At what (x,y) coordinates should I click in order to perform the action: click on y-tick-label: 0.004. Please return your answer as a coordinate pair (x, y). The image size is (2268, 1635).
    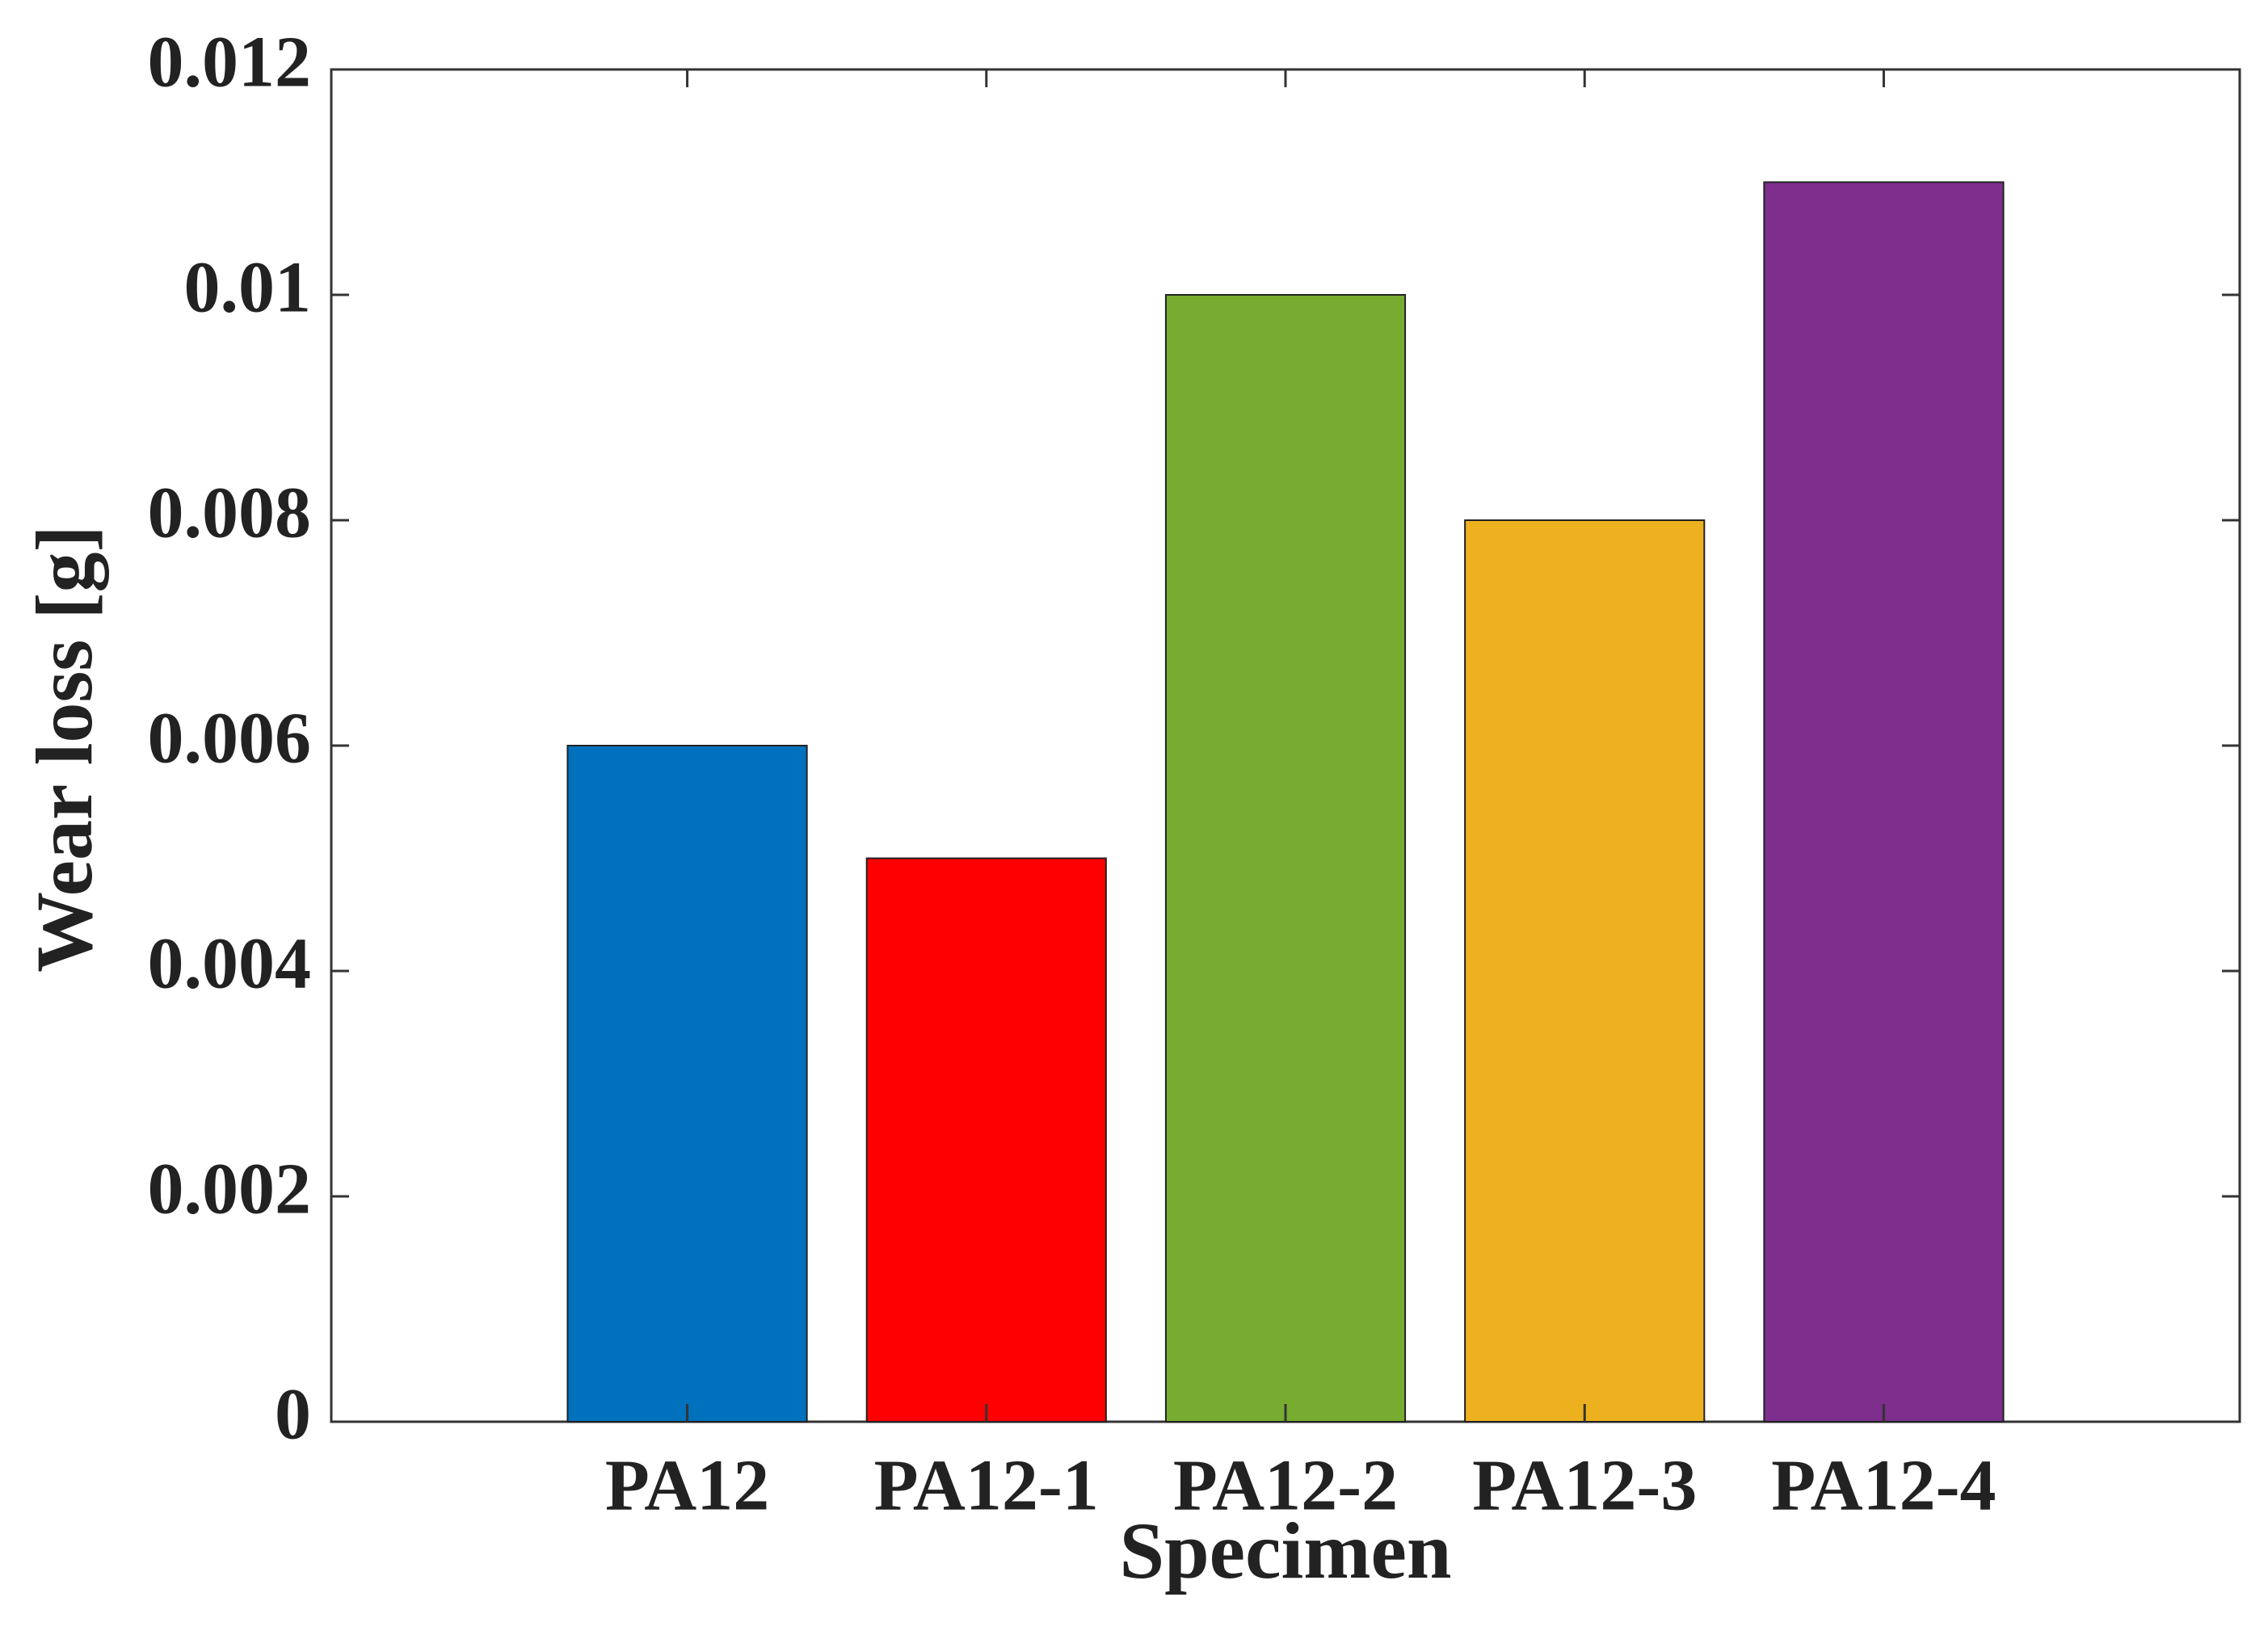
    Looking at the image, I should click on (230, 964).